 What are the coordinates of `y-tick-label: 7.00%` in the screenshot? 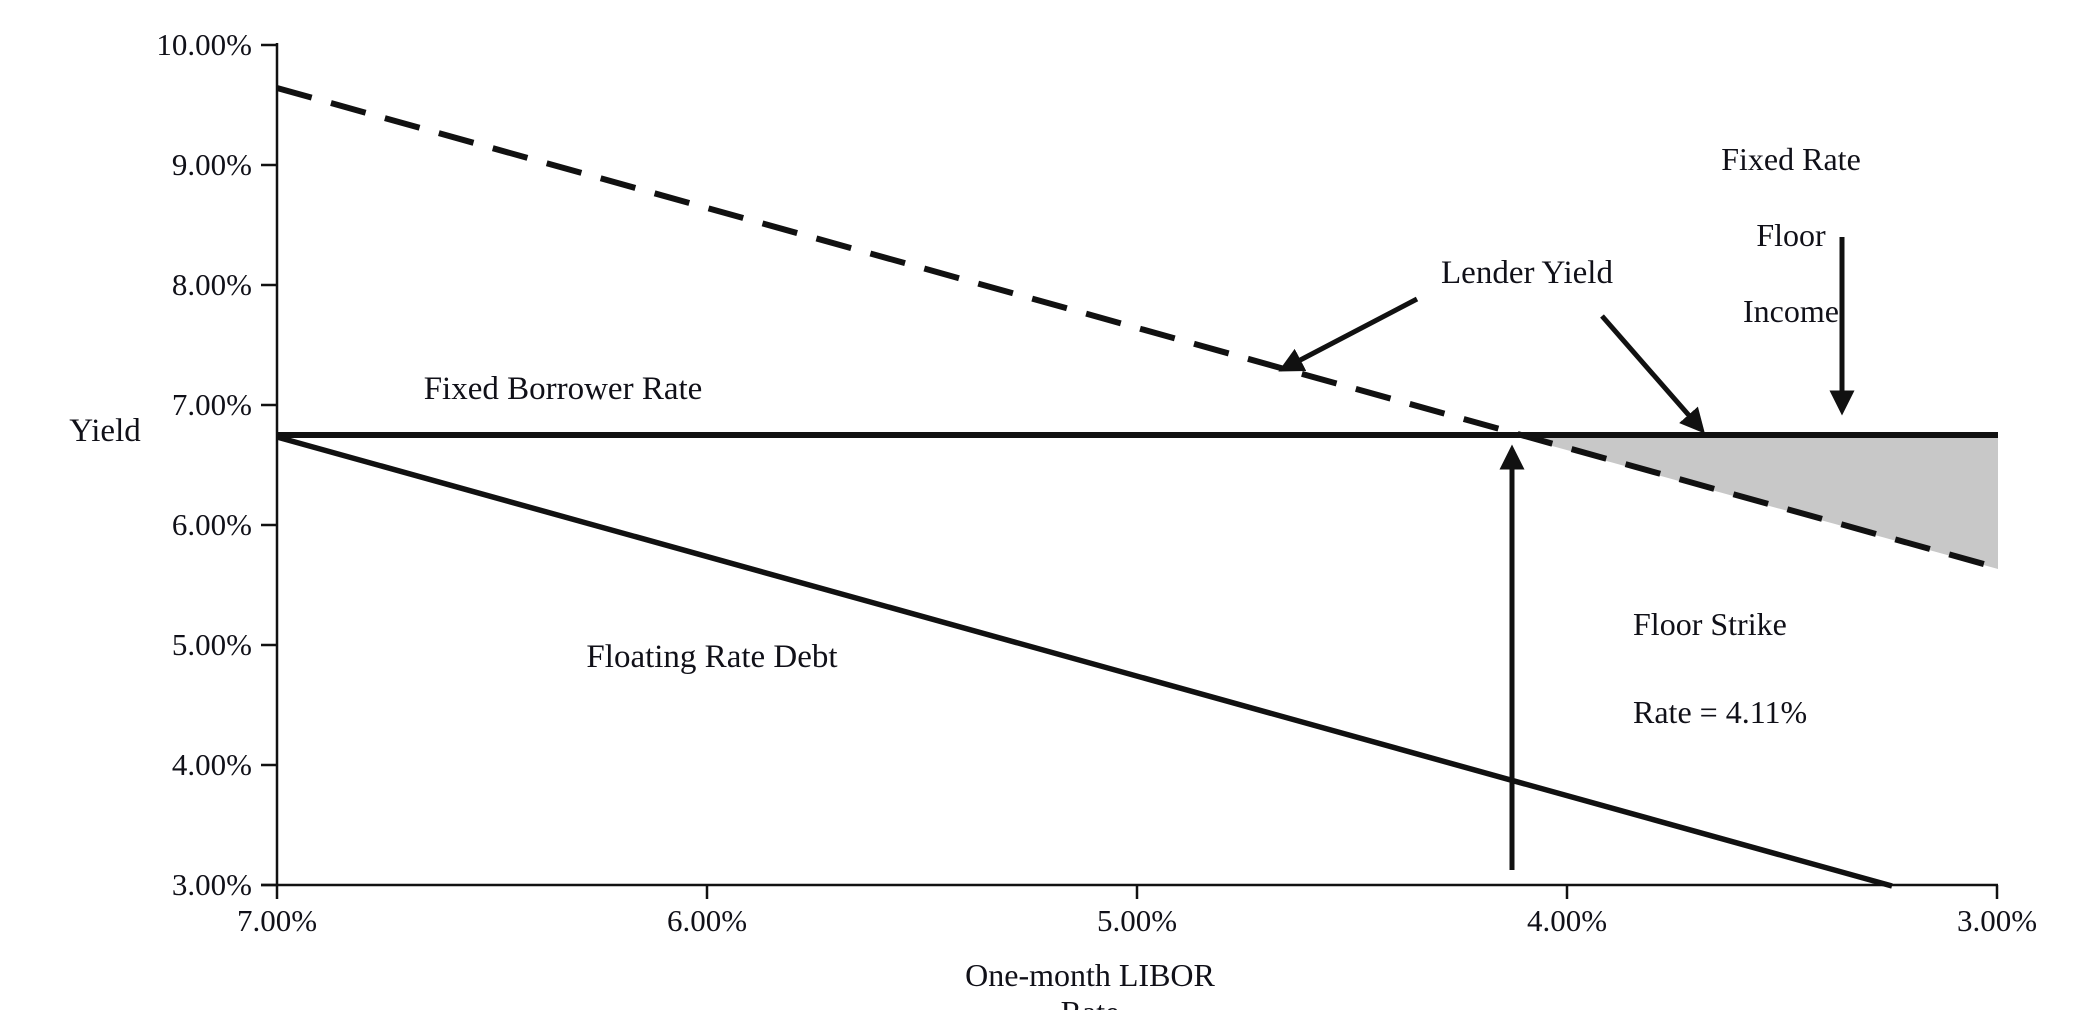 It's located at (211, 404).